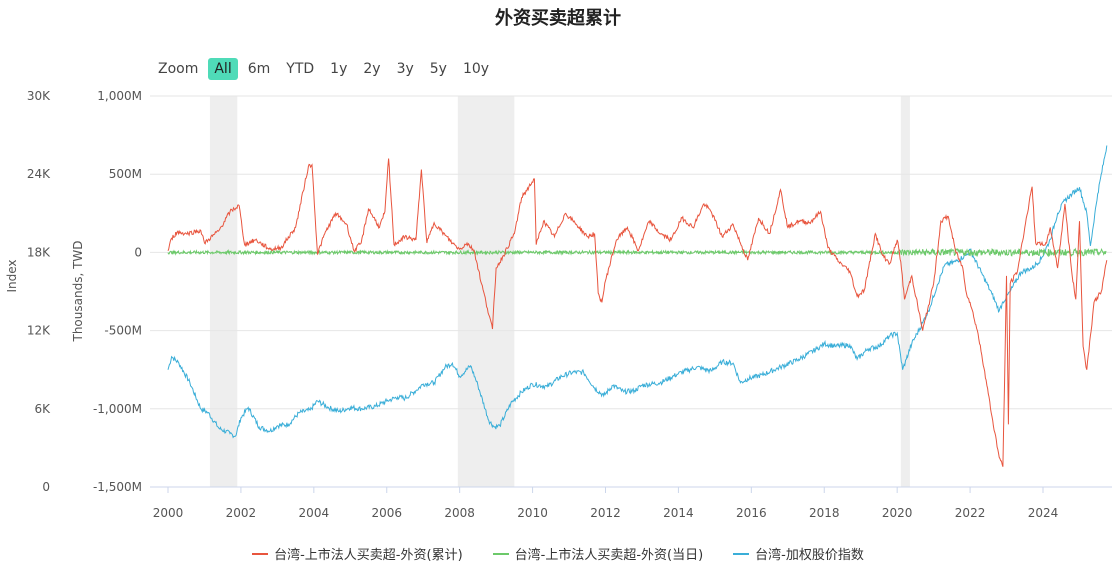 The height and width of the screenshot is (571, 1116). Describe the element at coordinates (223, 69) in the screenshot. I see `zoom-button-all: All` at that location.